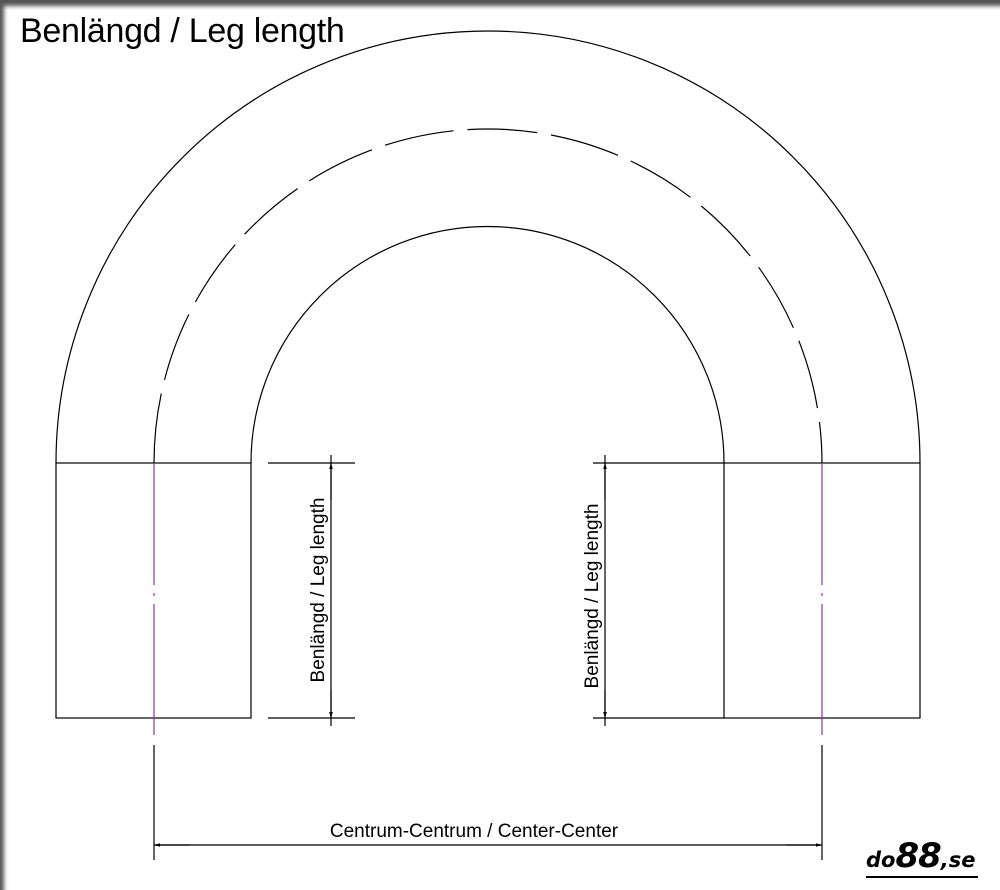  I want to click on center-center-label: Centrum-Centrum / Center-Center, so click(474, 831).